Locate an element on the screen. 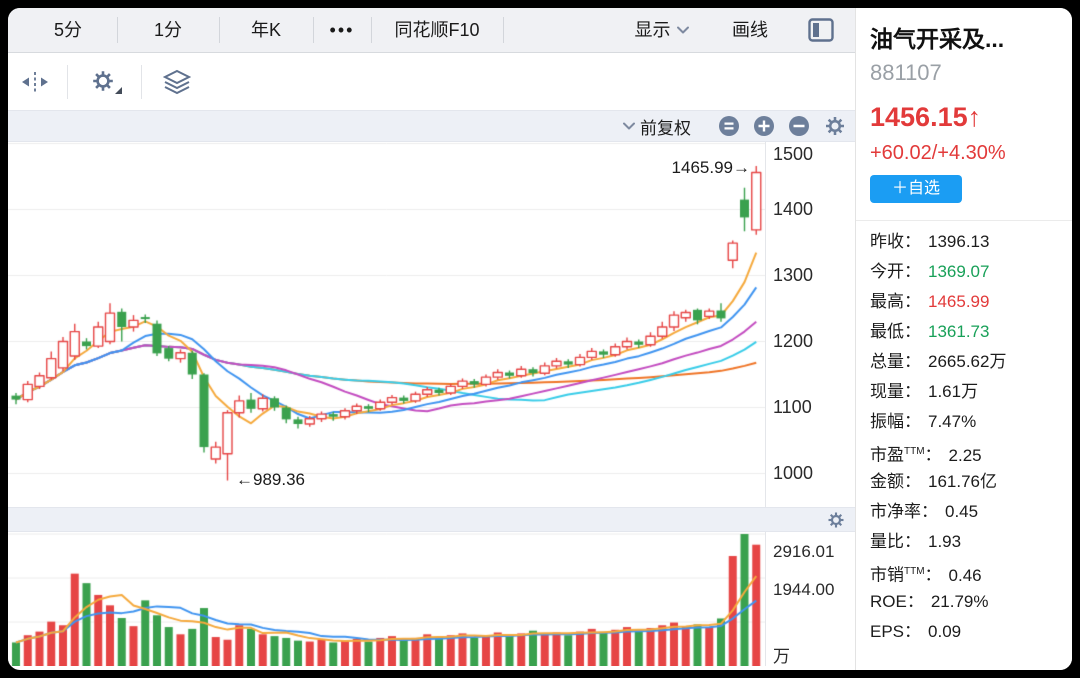 The image size is (1080, 678). stat-row: 金额： 161.76亿 is located at coordinates (964, 482).